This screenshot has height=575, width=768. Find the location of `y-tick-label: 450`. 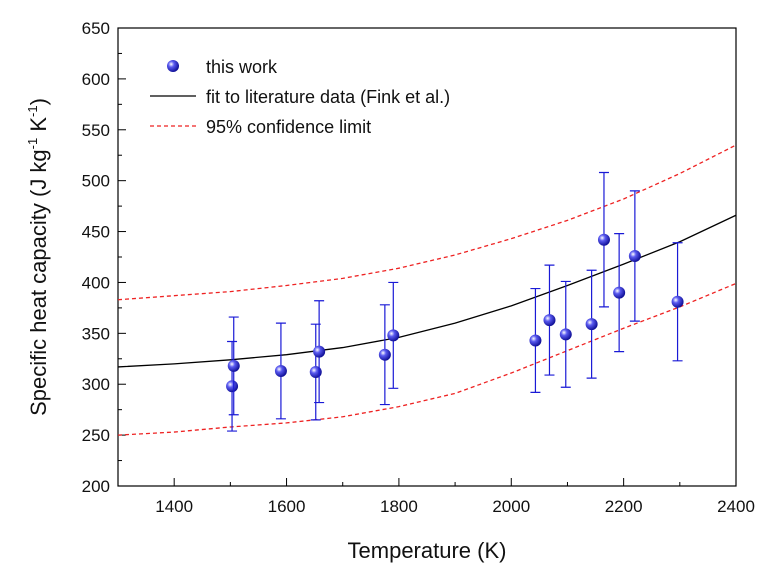

y-tick-label: 450 is located at coordinates (96, 232).